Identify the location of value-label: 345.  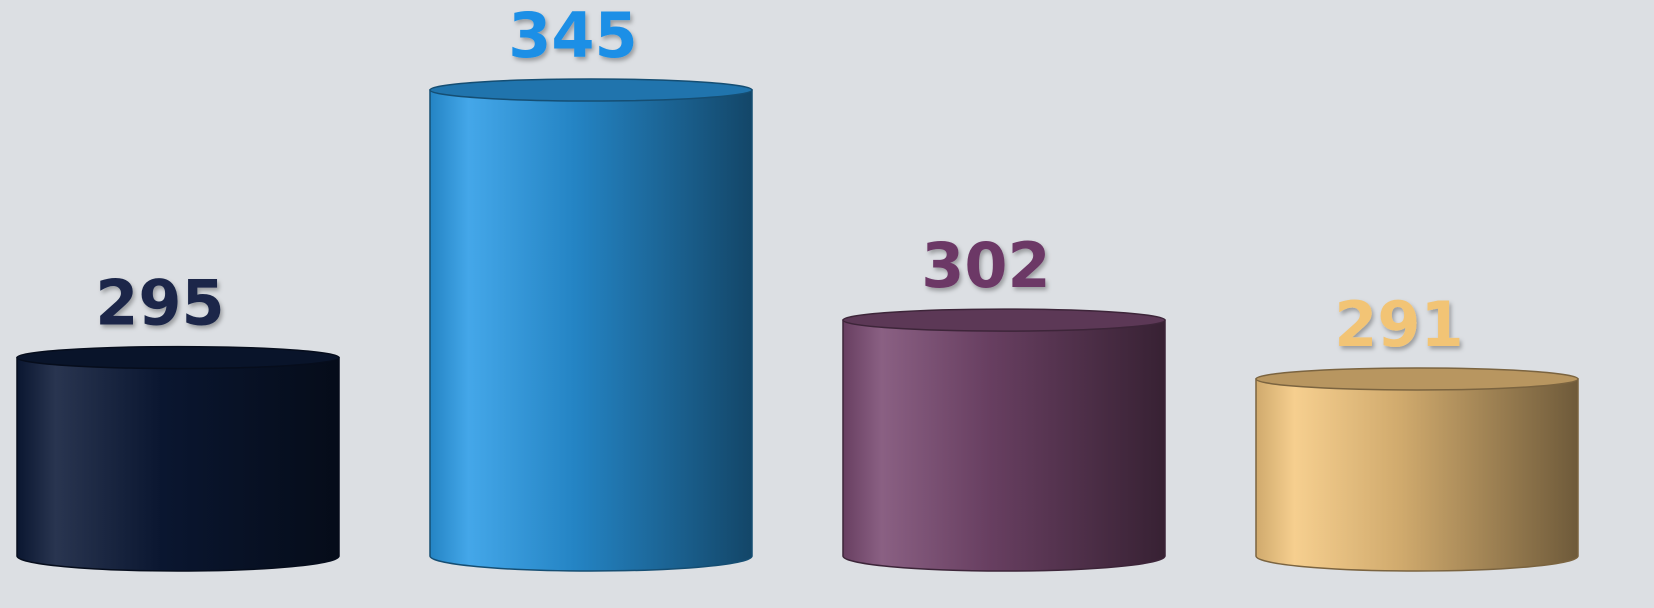
(572, 36).